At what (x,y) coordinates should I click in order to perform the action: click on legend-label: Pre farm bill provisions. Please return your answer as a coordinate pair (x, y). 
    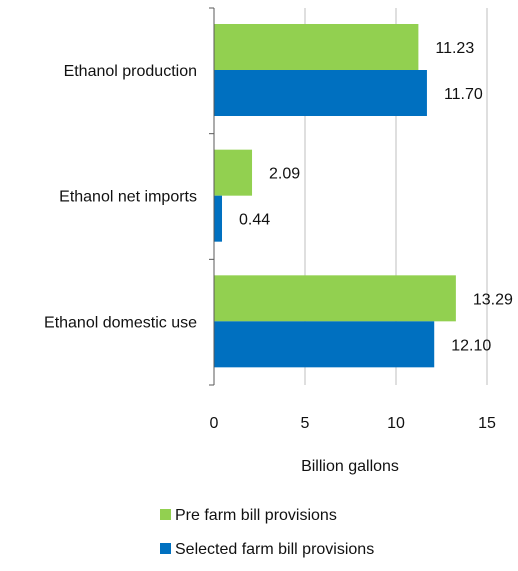
    Looking at the image, I should click on (256, 515).